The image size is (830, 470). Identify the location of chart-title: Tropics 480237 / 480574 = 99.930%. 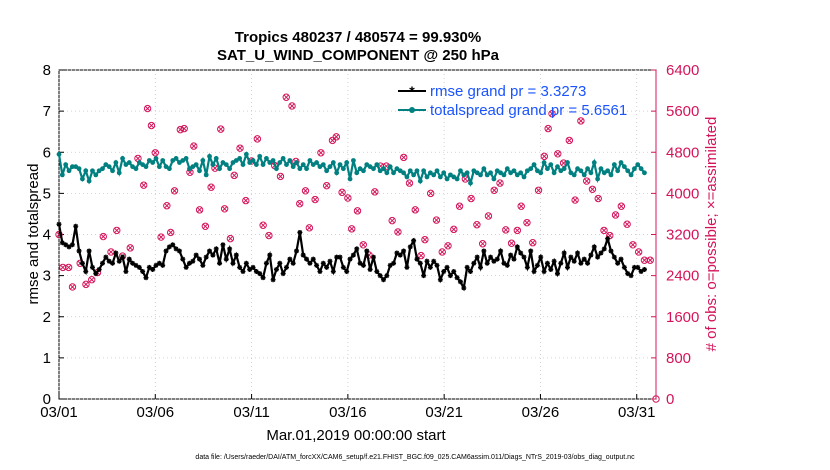
(358, 37).